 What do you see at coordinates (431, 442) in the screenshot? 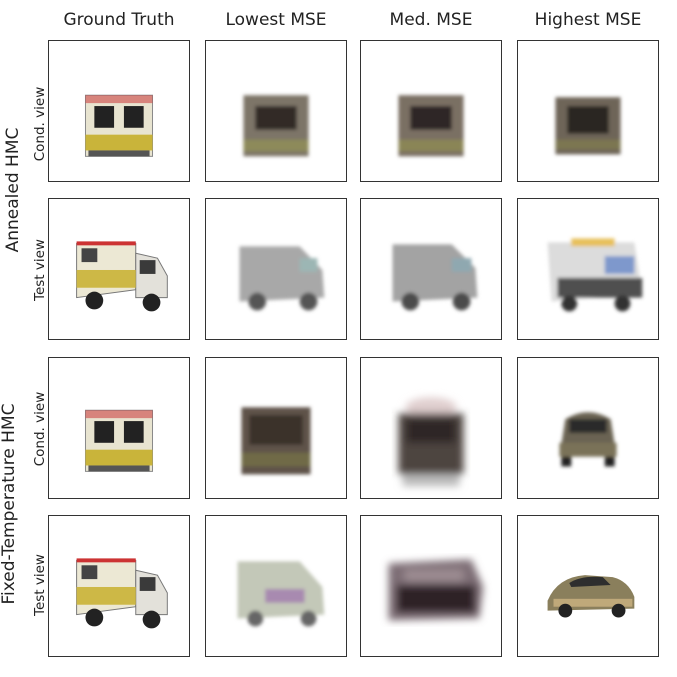
I see `car-back-blurred-image` at bounding box center [431, 442].